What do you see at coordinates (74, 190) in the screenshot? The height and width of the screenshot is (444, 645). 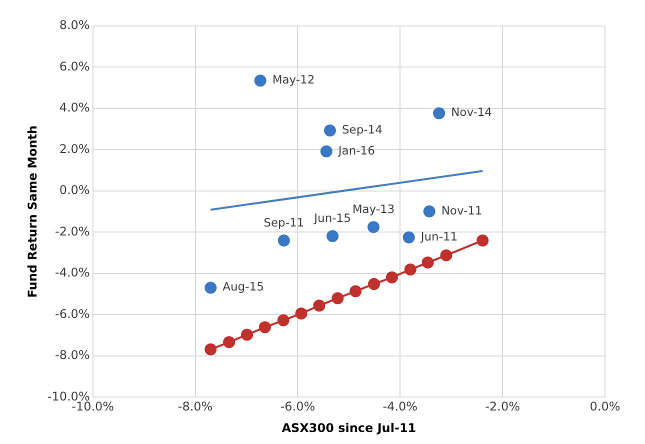 I see `y-tick-label: 0.0%` at bounding box center [74, 190].